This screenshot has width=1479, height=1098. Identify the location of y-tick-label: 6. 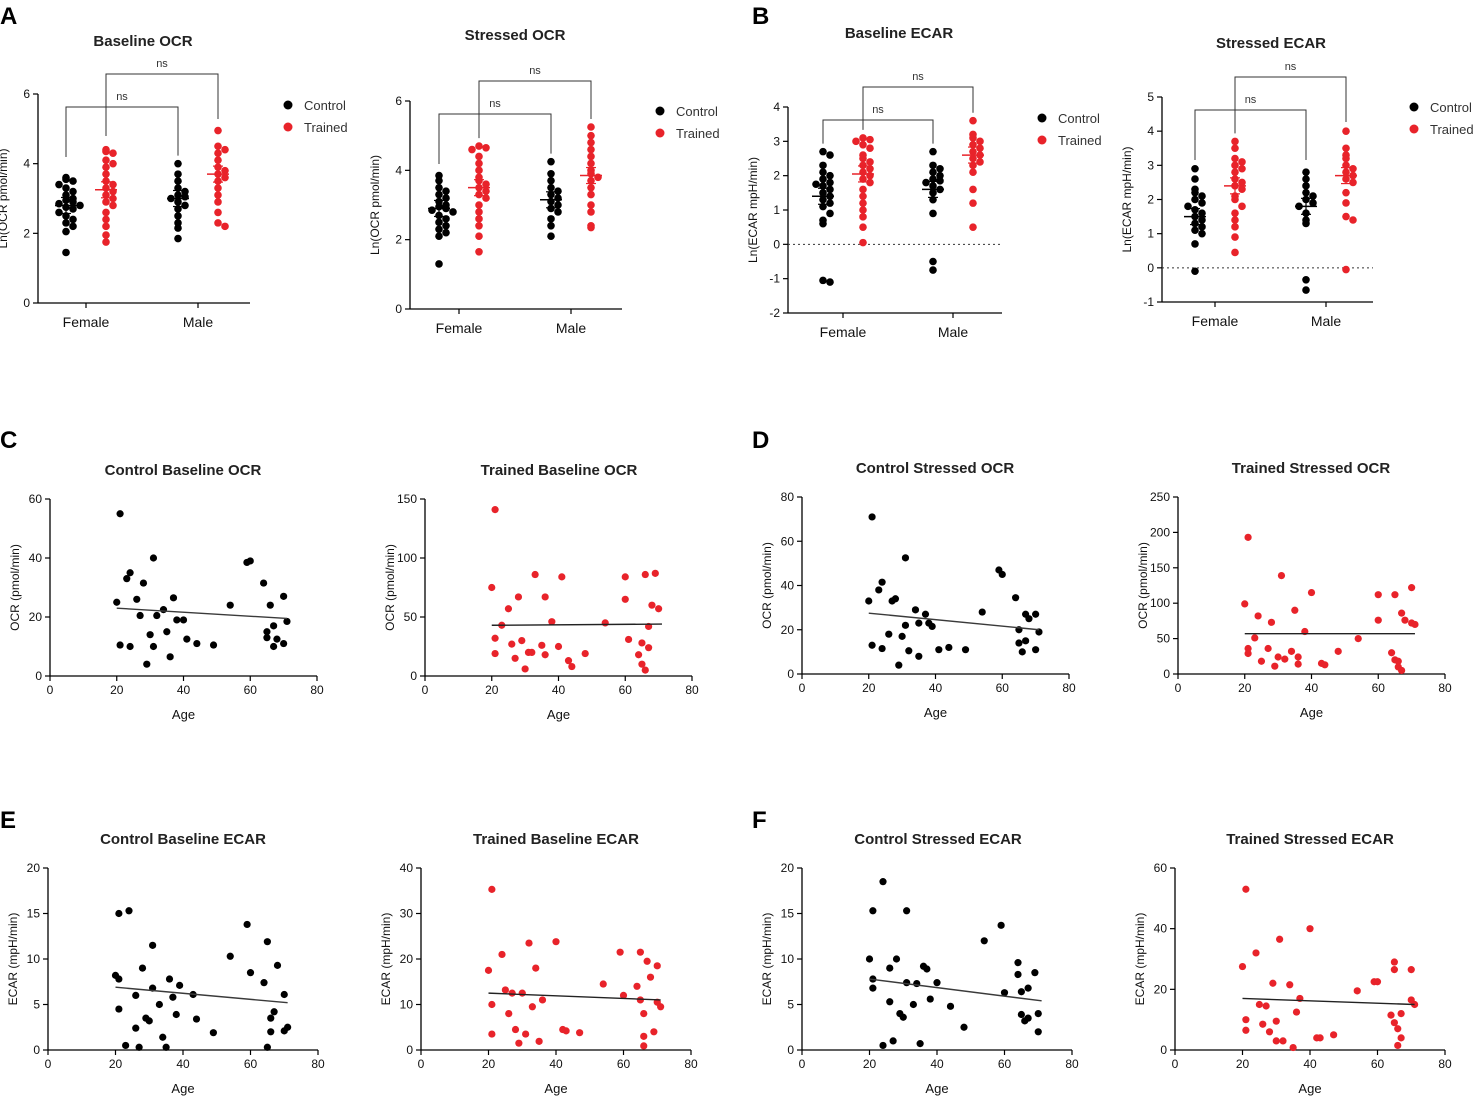
(398, 101).